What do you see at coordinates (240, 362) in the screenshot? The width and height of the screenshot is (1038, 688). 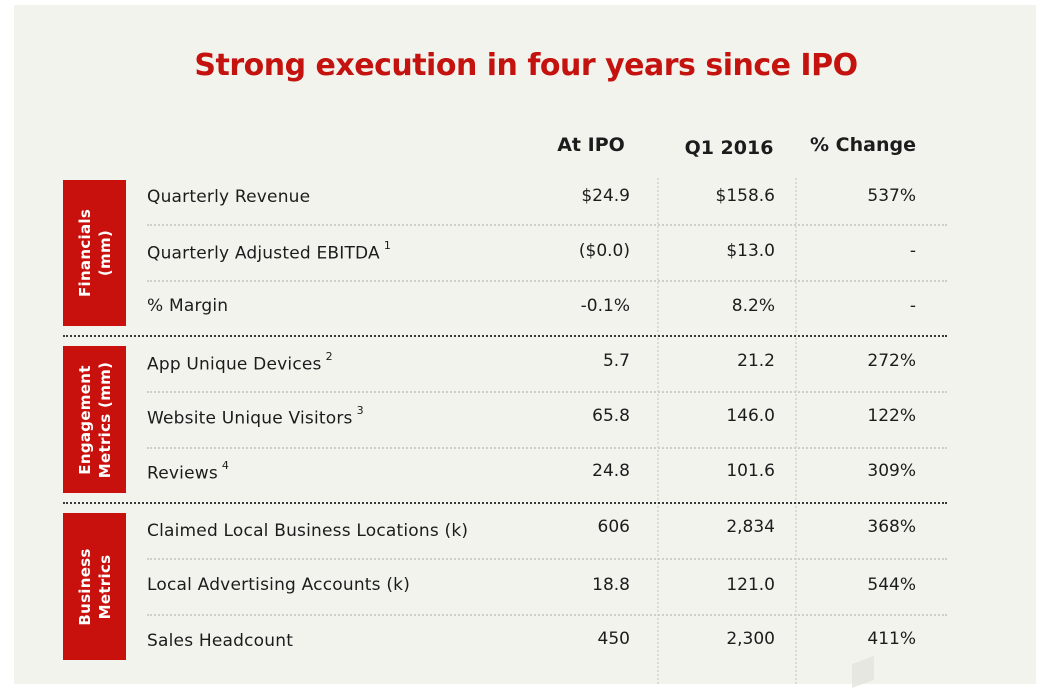 I see `row-label: App Unique Devices 2` at bounding box center [240, 362].